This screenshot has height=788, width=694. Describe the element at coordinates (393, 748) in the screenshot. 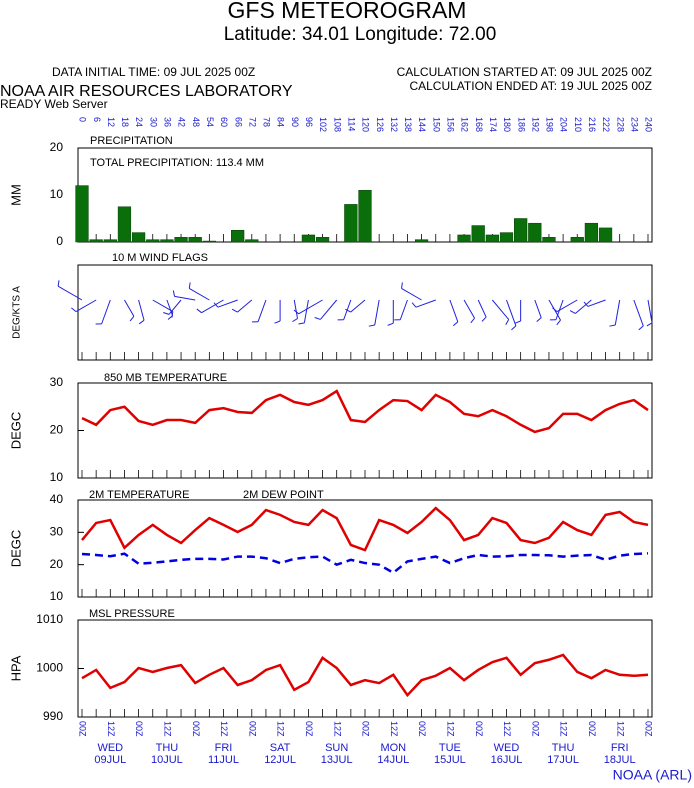

I see `day-label: MON` at that location.